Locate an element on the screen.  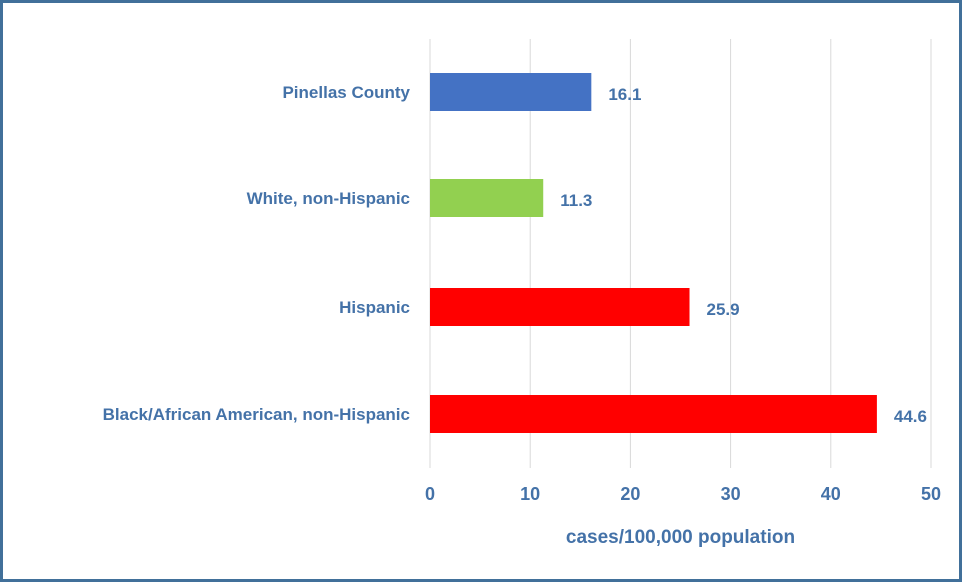
x-tick-label: 0 is located at coordinates (430, 494).